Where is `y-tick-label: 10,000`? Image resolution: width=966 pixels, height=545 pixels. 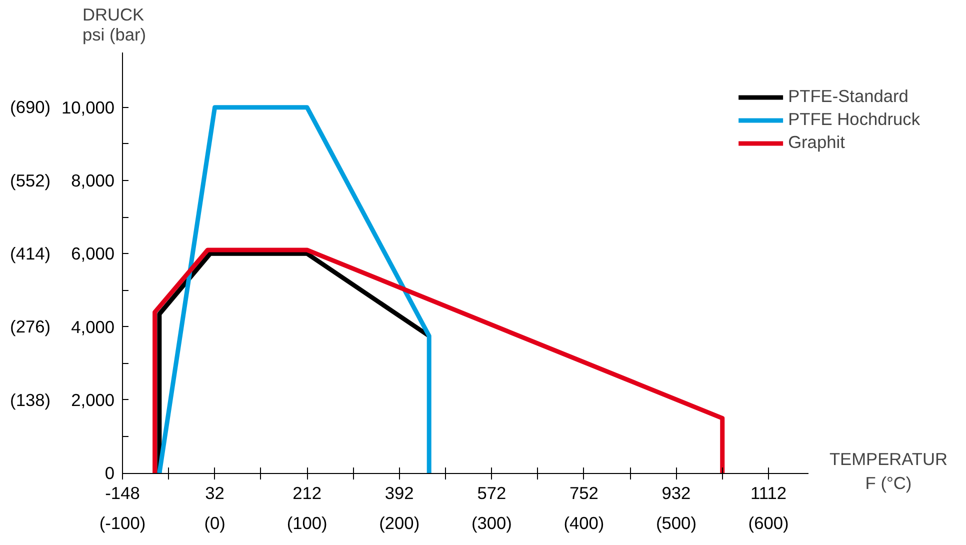 y-tick-label: 10,000 is located at coordinates (88, 107).